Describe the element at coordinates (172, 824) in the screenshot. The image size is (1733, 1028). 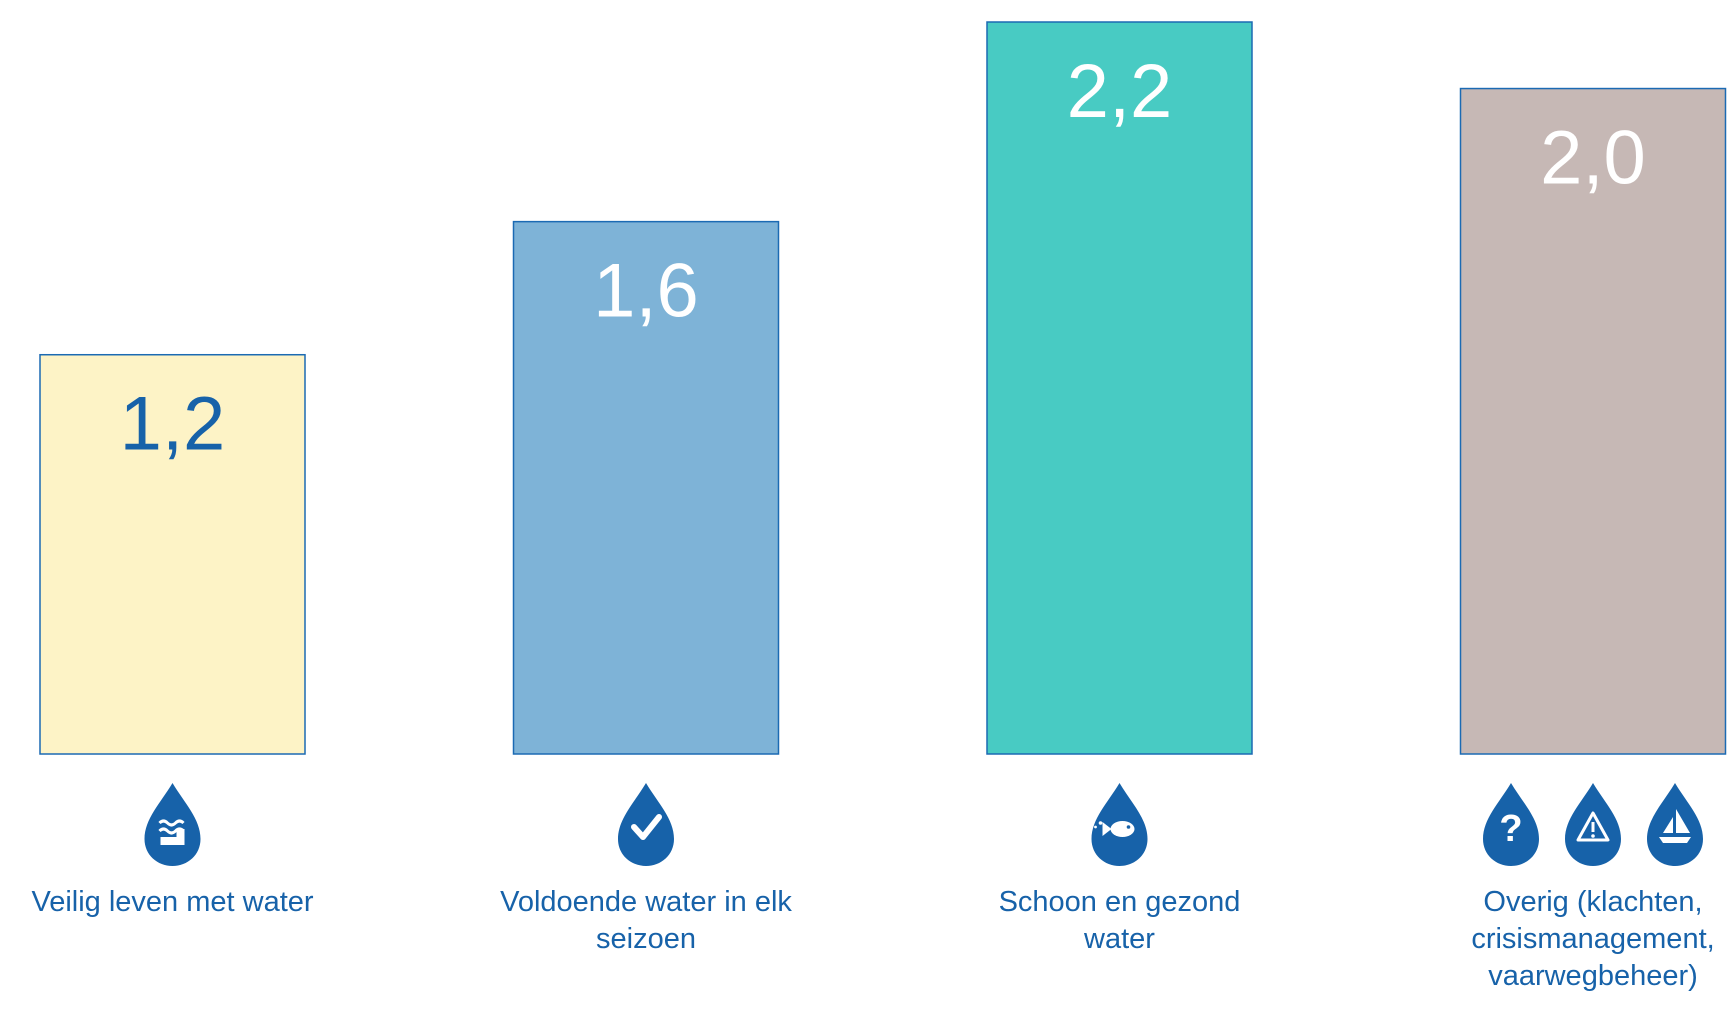
I see `water-drop-flood-icon` at that location.